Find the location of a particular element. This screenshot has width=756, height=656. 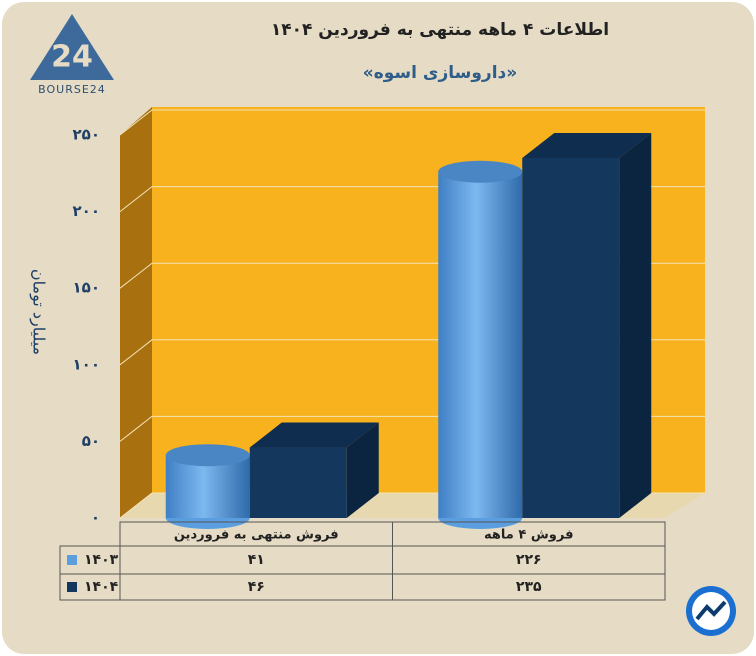

table-row is located at coordinates (362, 587).